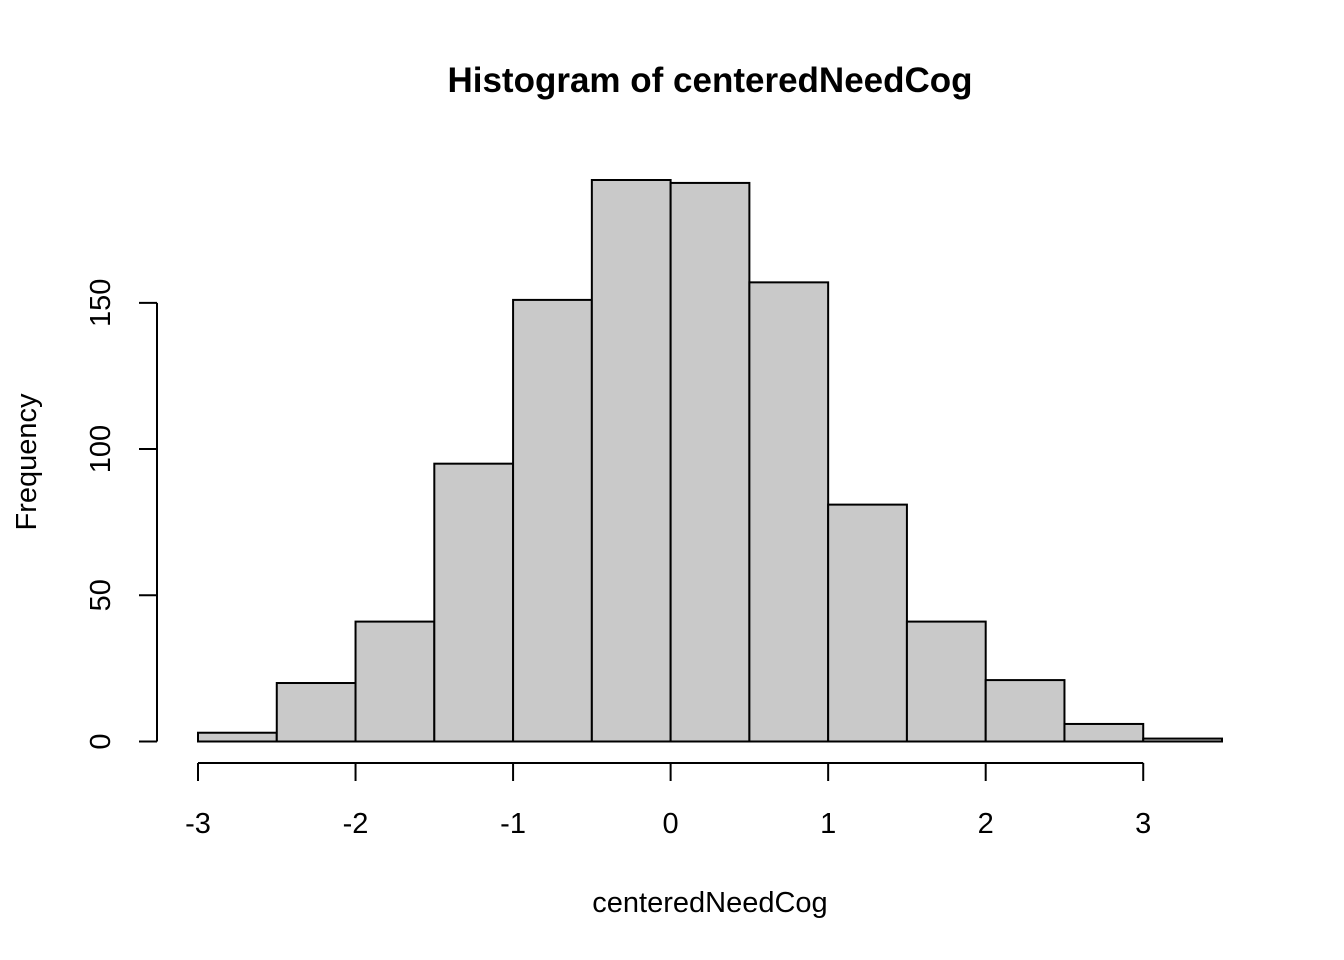 The image size is (1344, 960). I want to click on x-tick-label: 0, so click(671, 824).